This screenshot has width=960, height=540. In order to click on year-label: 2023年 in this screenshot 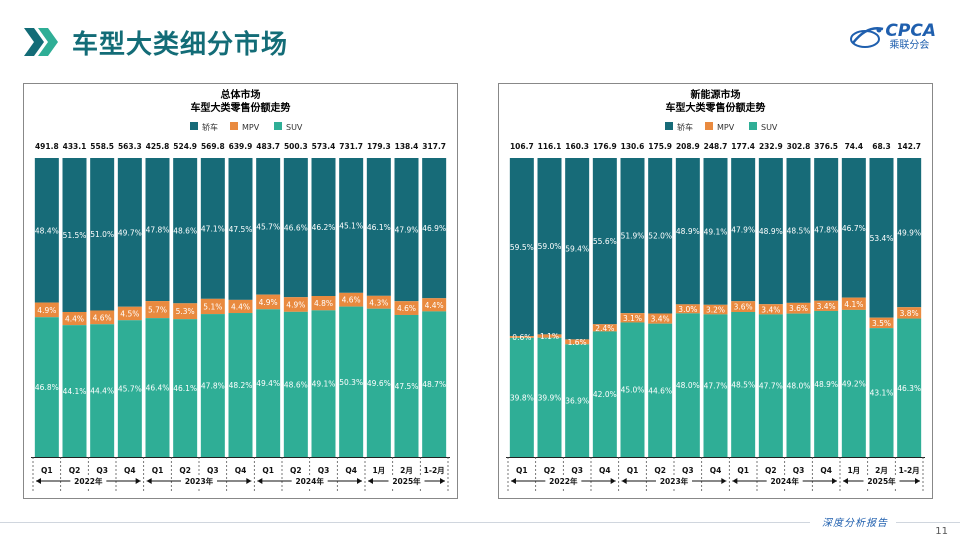, I will do `click(199, 481)`.